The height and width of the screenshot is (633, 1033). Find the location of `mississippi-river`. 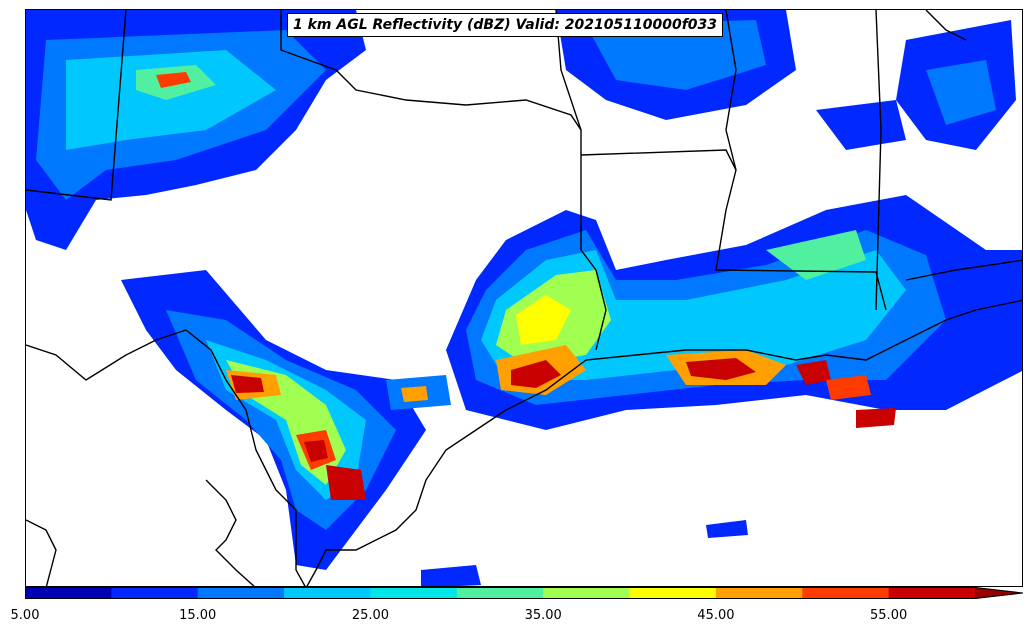

mississippi-river is located at coordinates (731, 90).